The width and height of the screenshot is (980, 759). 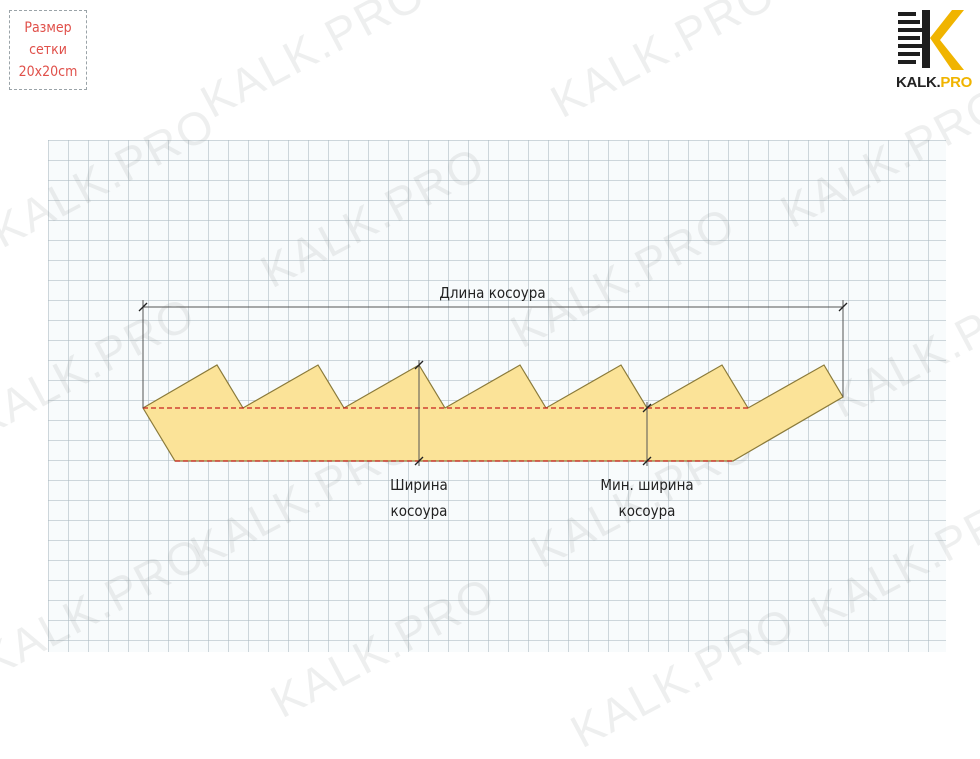 What do you see at coordinates (493, 413) in the screenshot?
I see `stringer-body` at bounding box center [493, 413].